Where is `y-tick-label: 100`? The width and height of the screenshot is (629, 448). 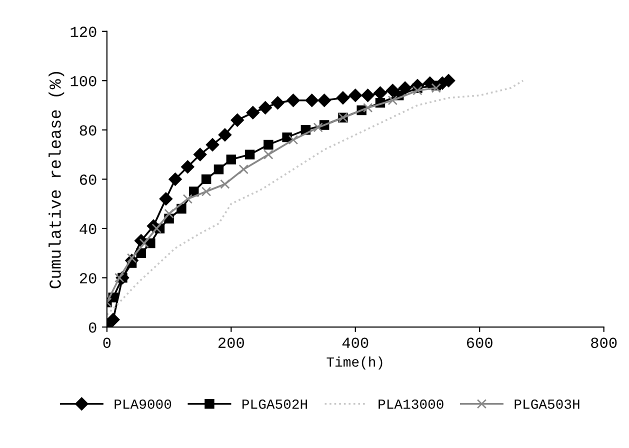
y-tick-label: 100 is located at coordinates (83, 81).